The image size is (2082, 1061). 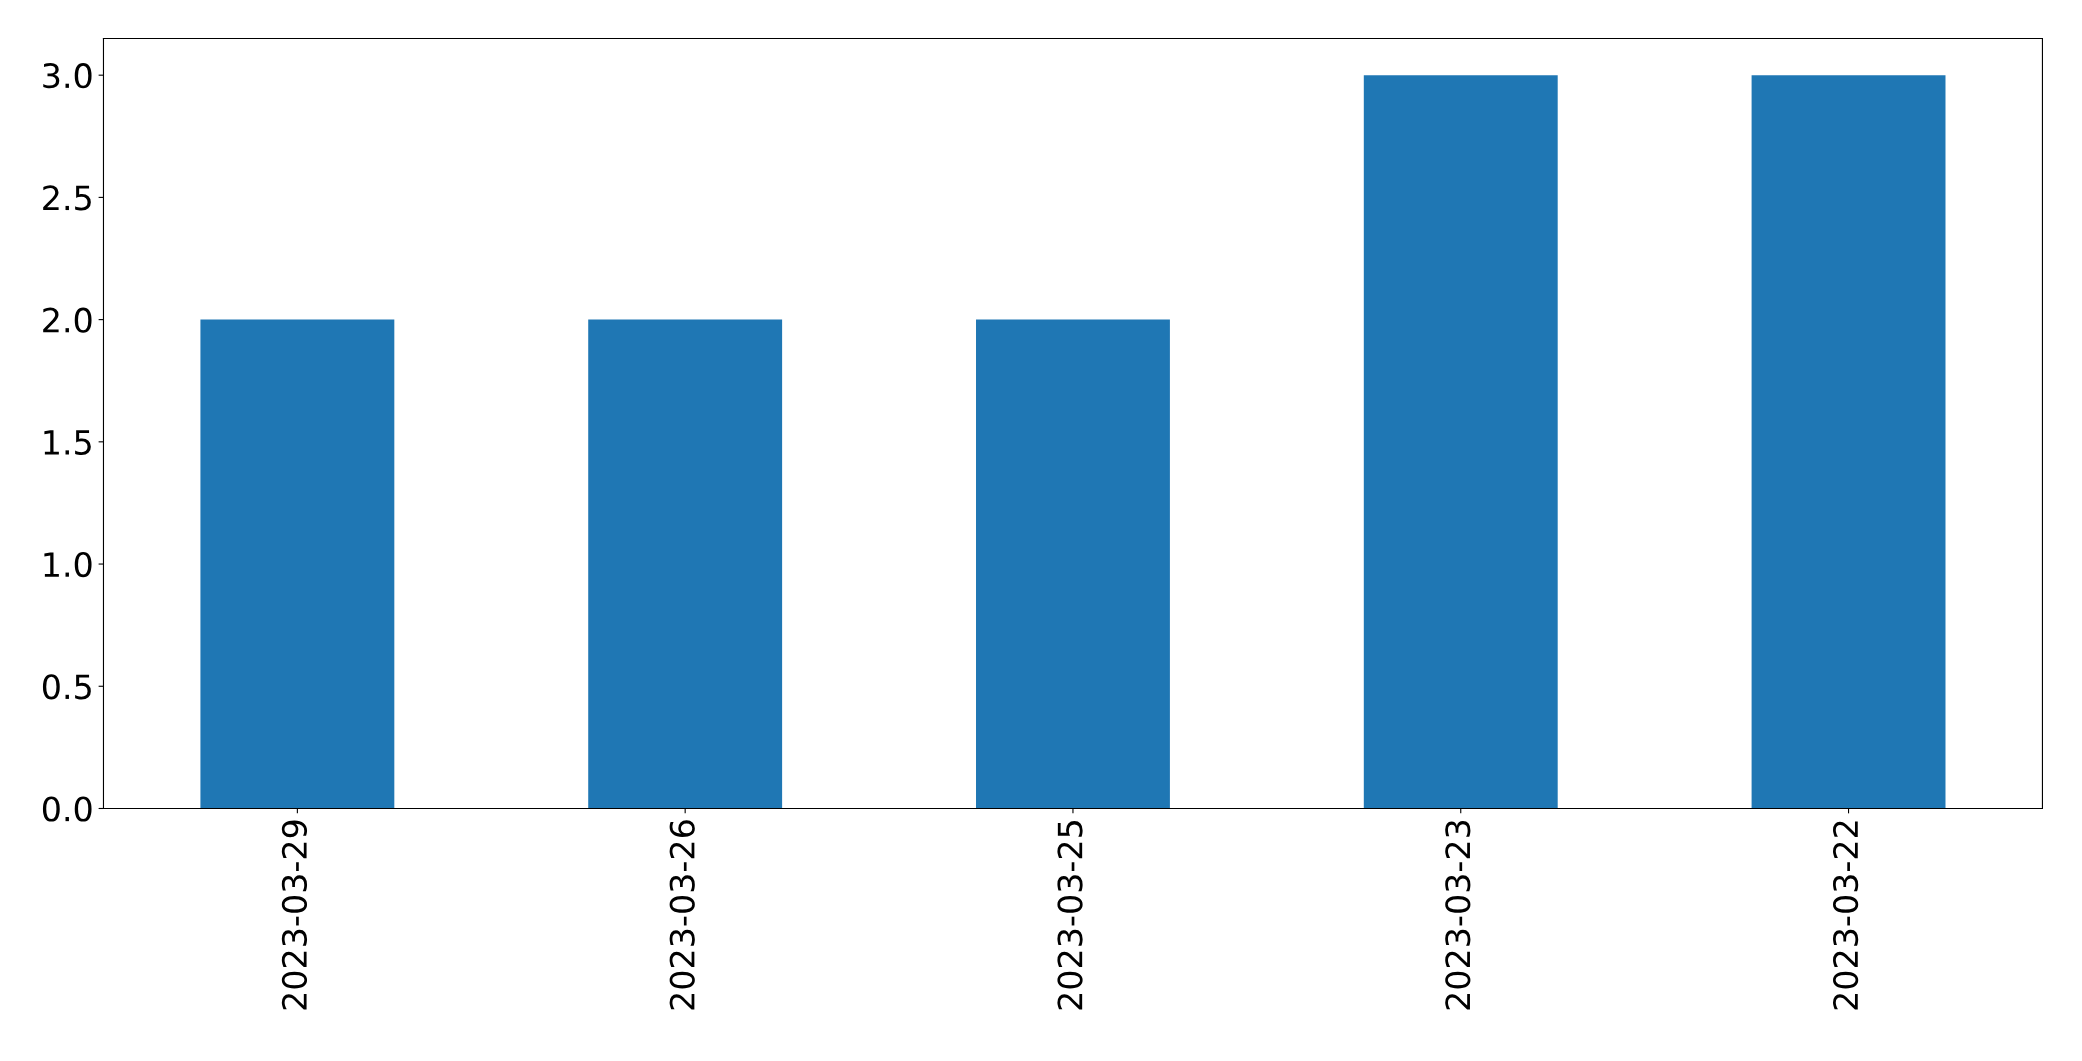 What do you see at coordinates (294, 915) in the screenshot?
I see `x-tick-label: 2023-03-29` at bounding box center [294, 915].